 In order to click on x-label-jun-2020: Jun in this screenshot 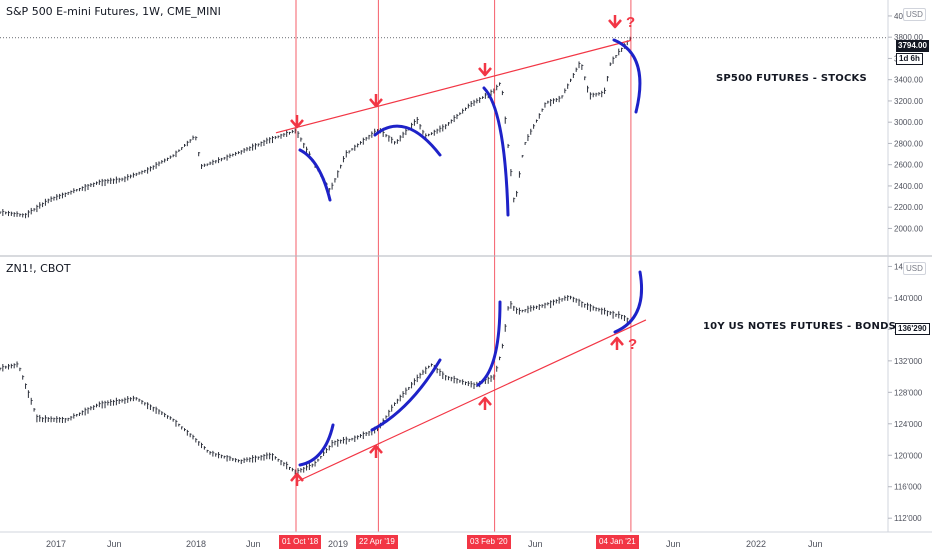, I will do `click(535, 544)`.